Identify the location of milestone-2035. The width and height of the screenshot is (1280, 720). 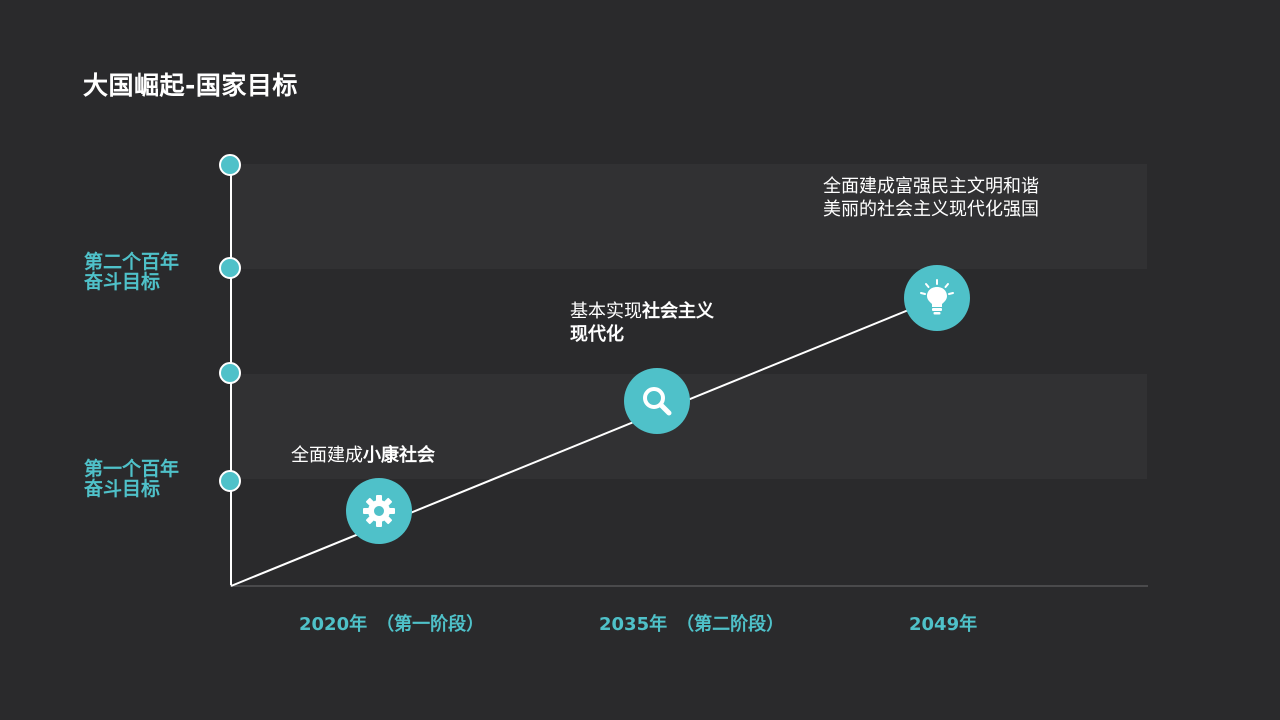
(657, 401).